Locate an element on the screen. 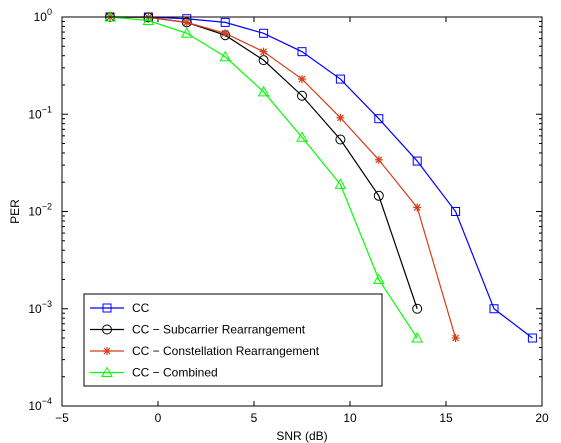 This screenshot has width=561, height=443. legend-item: CC − Subcarrier Rearrangement is located at coordinates (198, 330).